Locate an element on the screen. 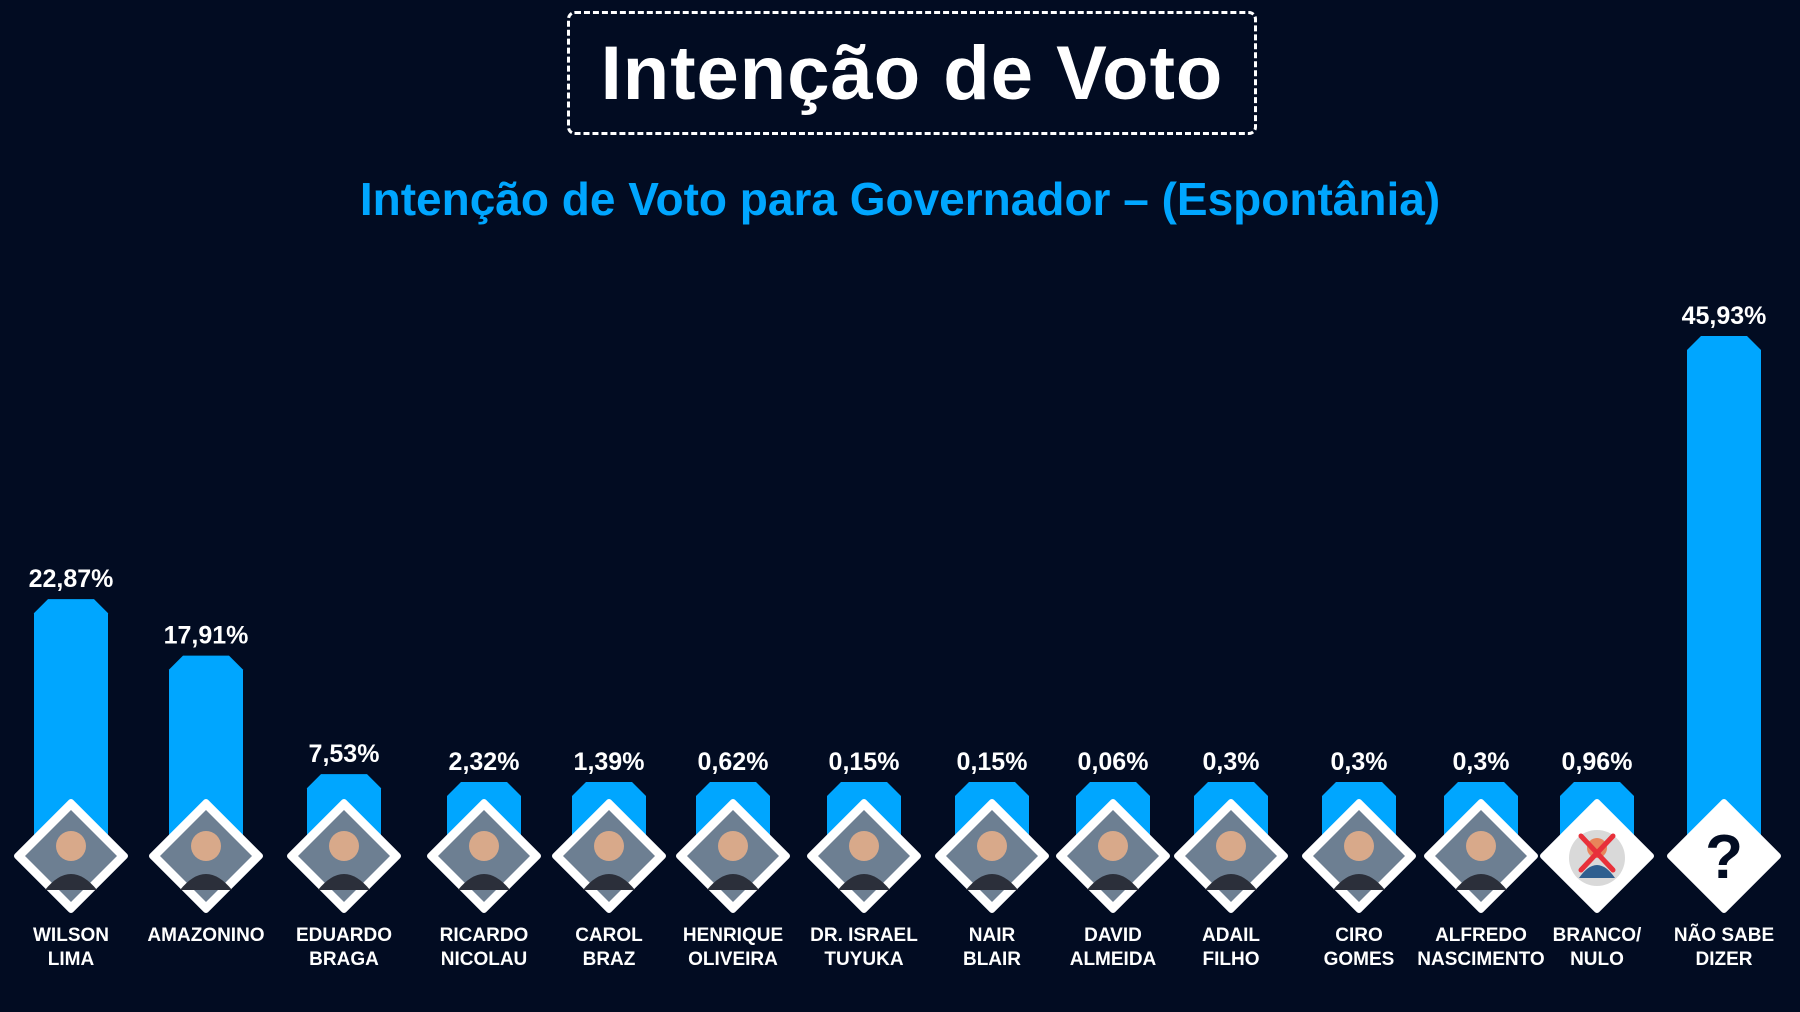 This screenshot has height=1012, width=1800. value-label-3: 2,32% is located at coordinates (484, 762).